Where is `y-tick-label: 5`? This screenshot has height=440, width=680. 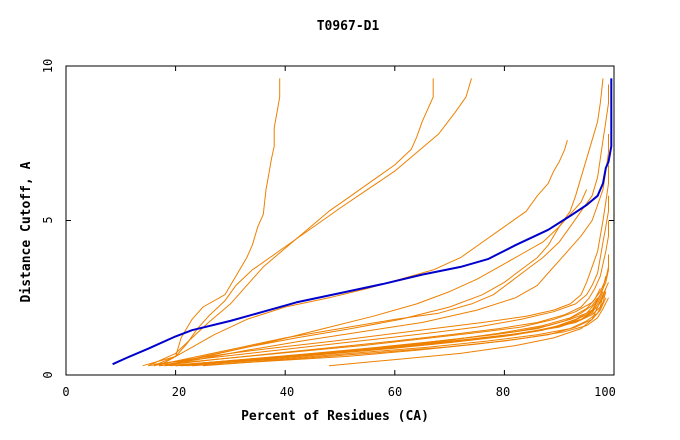
y-tick-label: 5 is located at coordinates (48, 219).